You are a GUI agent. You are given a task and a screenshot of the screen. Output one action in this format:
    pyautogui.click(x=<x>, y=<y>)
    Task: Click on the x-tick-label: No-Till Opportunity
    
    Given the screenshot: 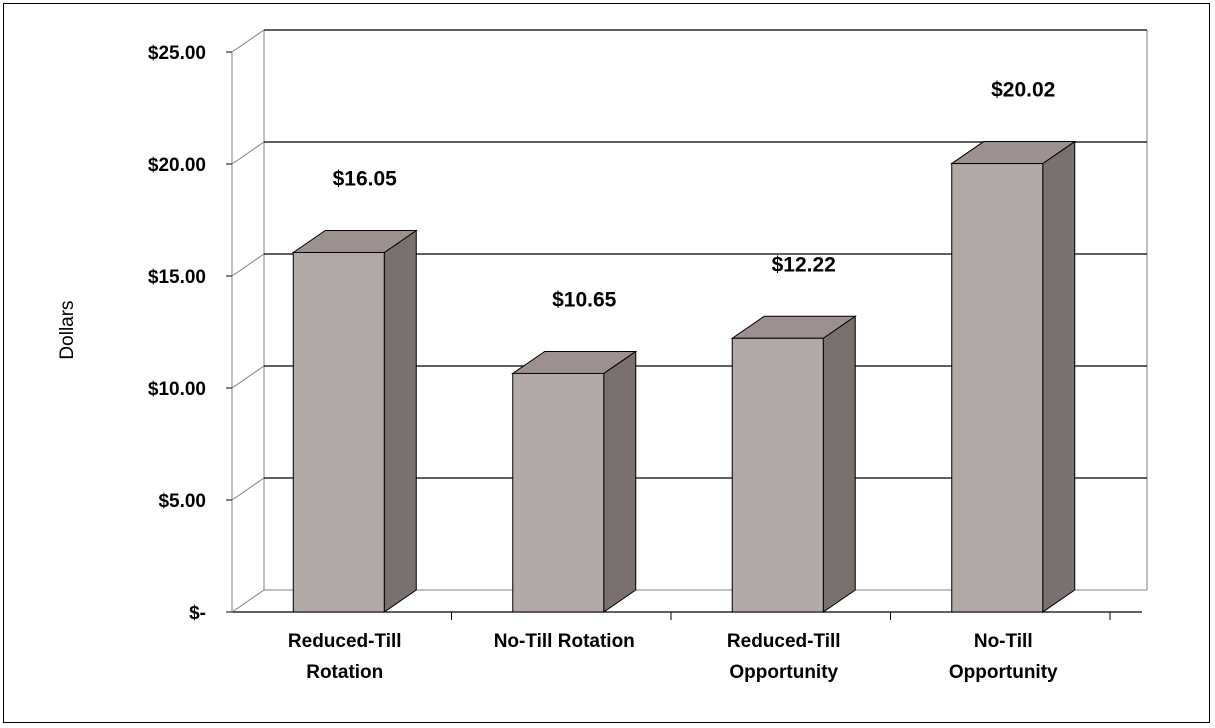 What is the action you would take?
    pyautogui.click(x=1003, y=657)
    